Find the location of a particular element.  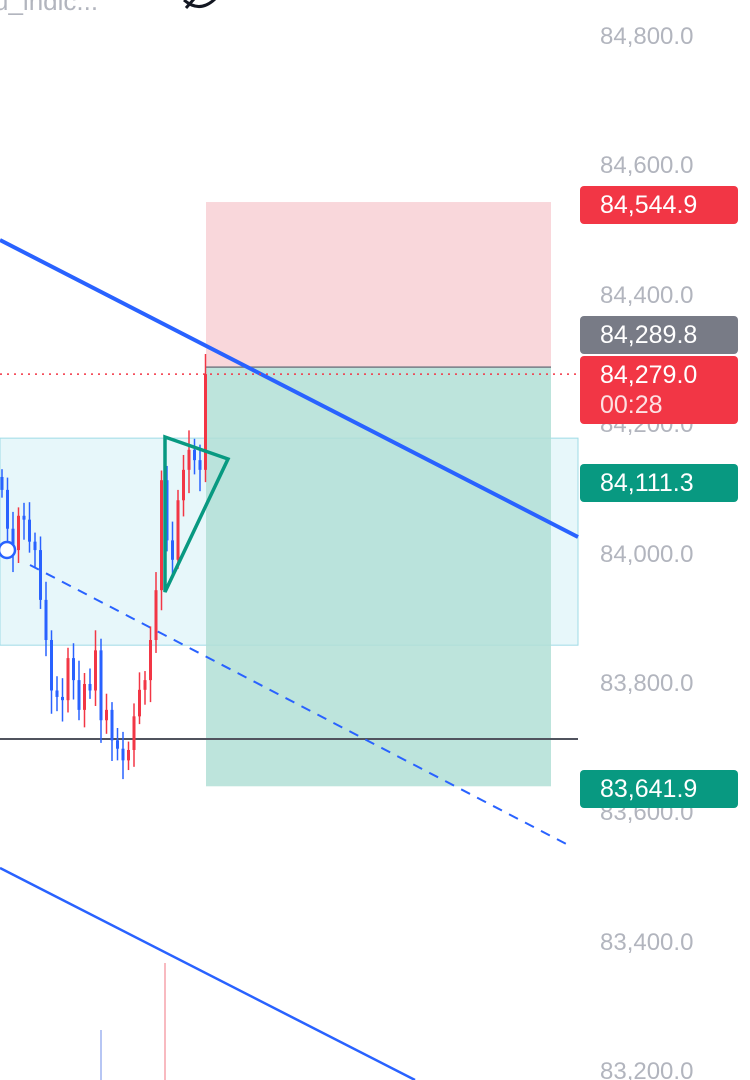

price-axis-tick: 83,200.0 is located at coordinates (647, 1069).